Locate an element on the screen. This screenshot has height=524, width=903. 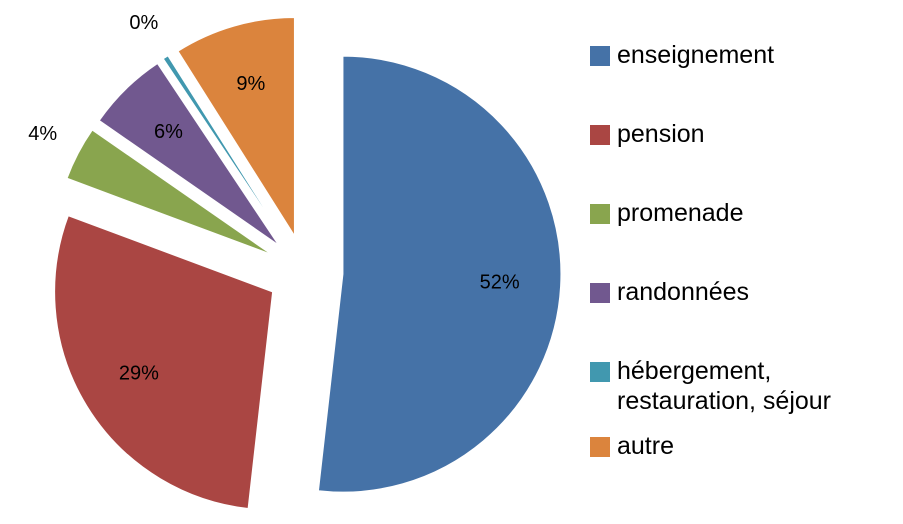
legend-label: enseignement is located at coordinates (696, 55).